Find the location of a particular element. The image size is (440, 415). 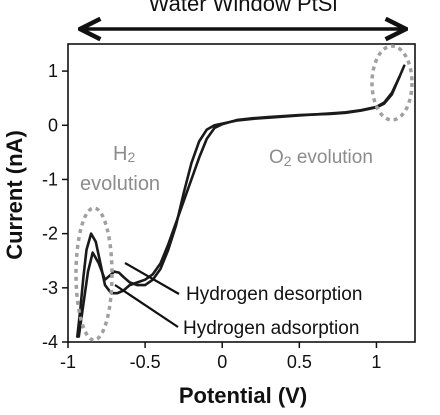

x-tick-label: -1 is located at coordinates (68, 362).